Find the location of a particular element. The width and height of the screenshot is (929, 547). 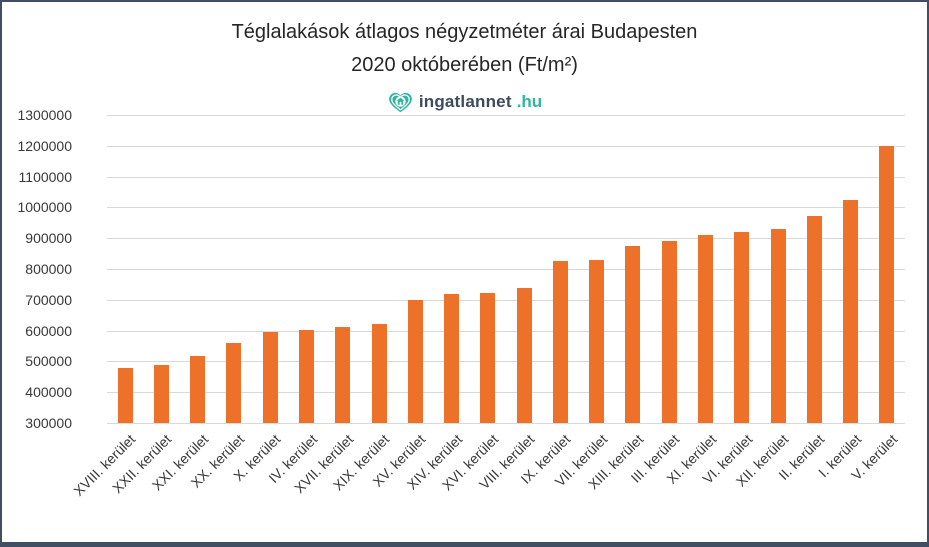

bar-ii-kerület is located at coordinates (814, 319).